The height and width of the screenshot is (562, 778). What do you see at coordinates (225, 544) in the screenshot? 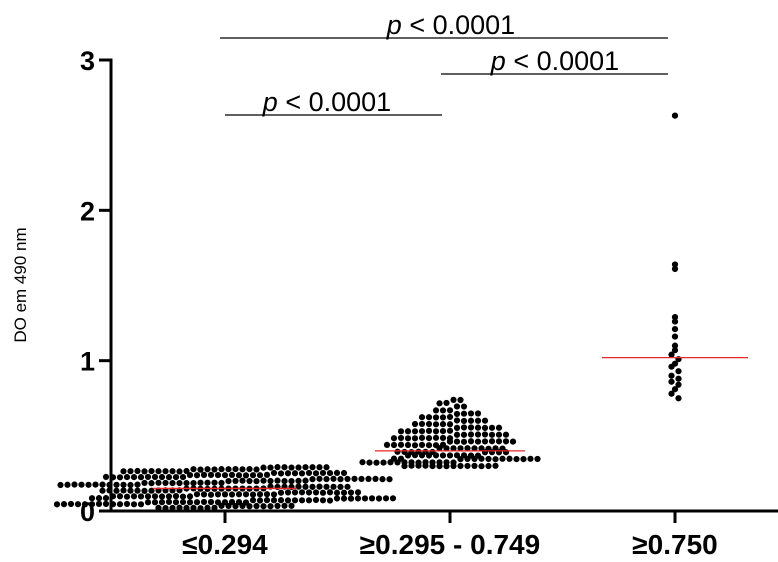
I see `x-category-label: ≤0.294` at bounding box center [225, 544].